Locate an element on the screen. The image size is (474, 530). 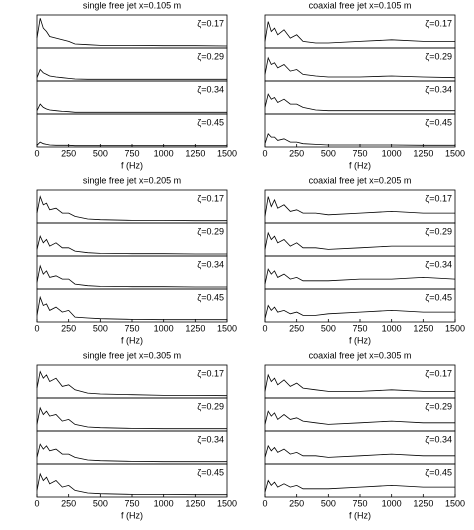
panel-title: coaxial free jet x=0.205 m is located at coordinates (360, 180).